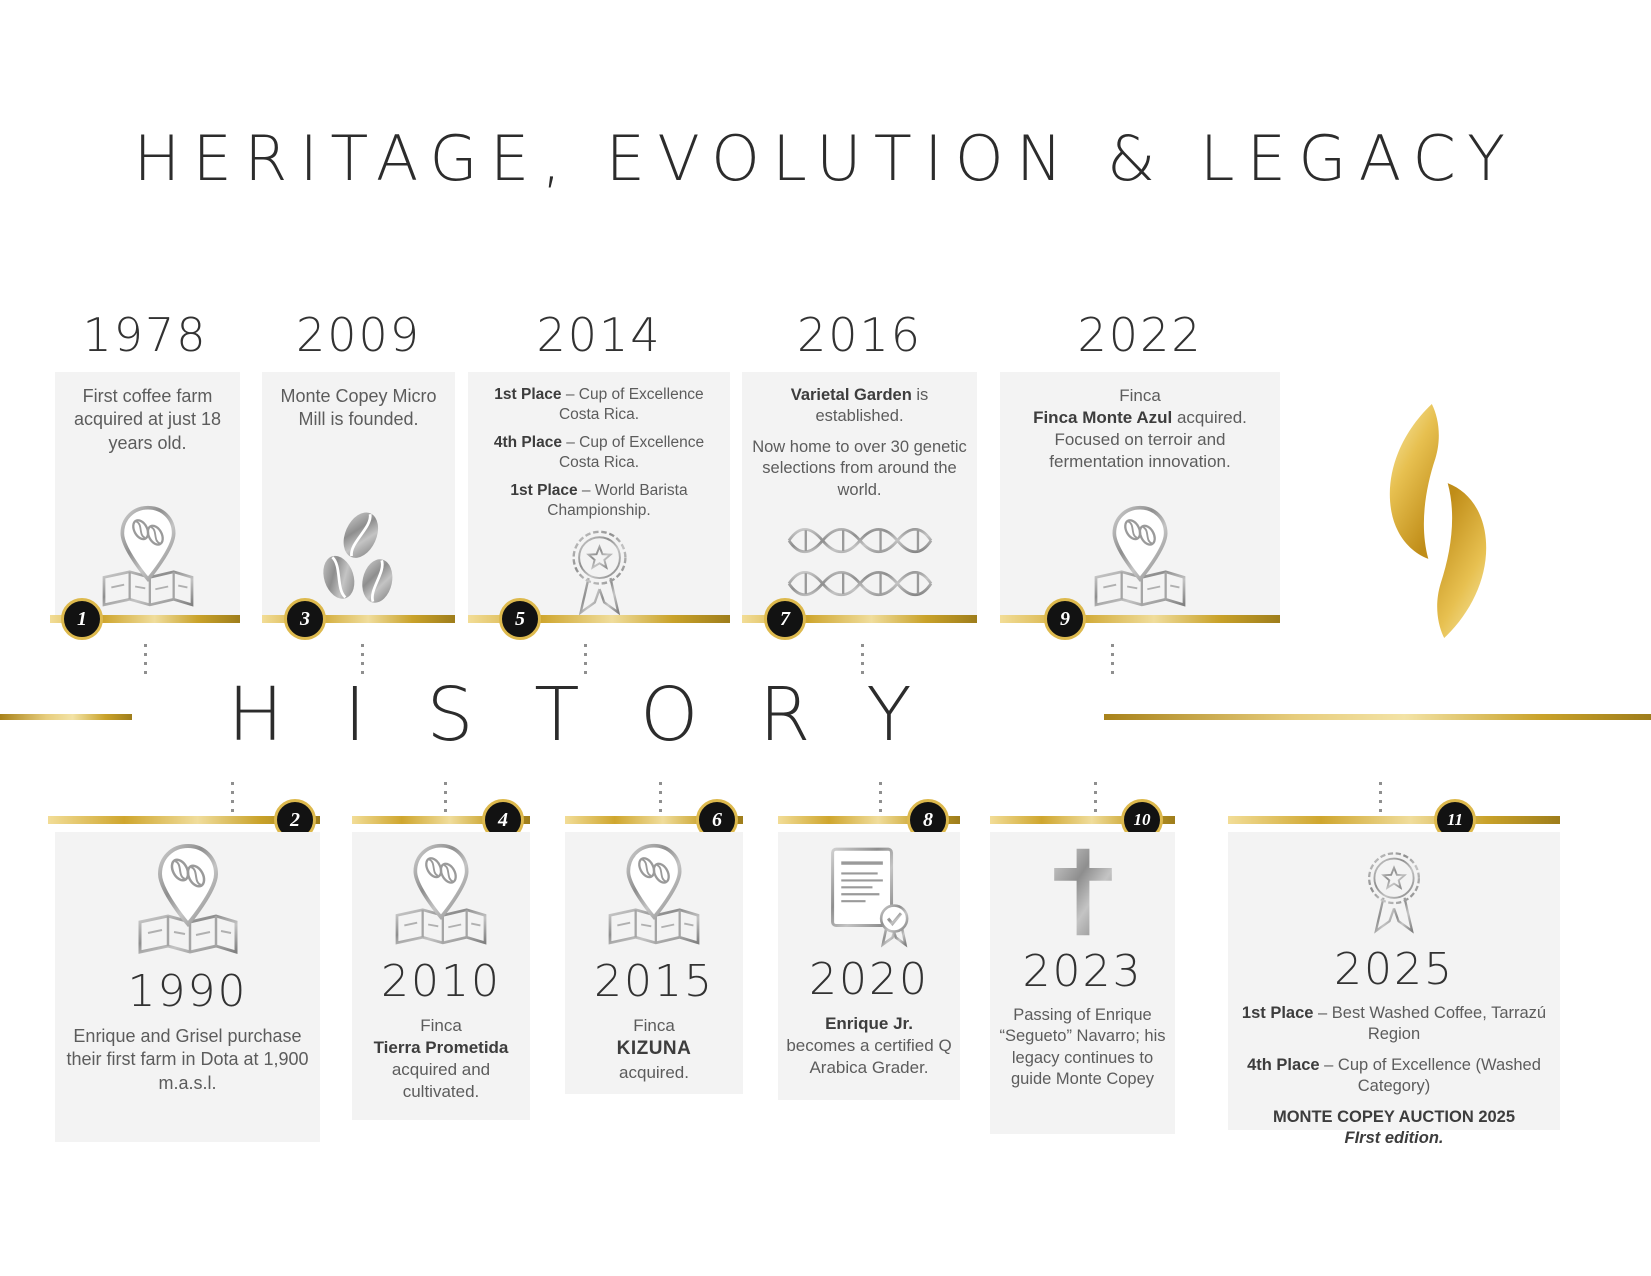 The height and width of the screenshot is (1276, 1651). What do you see at coordinates (600, 715) in the screenshot?
I see `history-heading: HISTORY` at bounding box center [600, 715].